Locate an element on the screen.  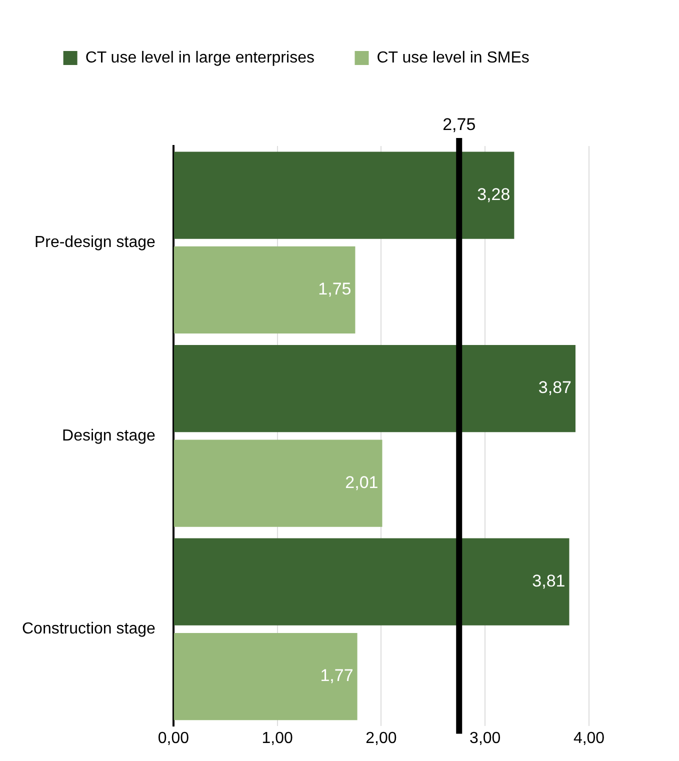
x-tick-label: 3,00 is located at coordinates (485, 738).